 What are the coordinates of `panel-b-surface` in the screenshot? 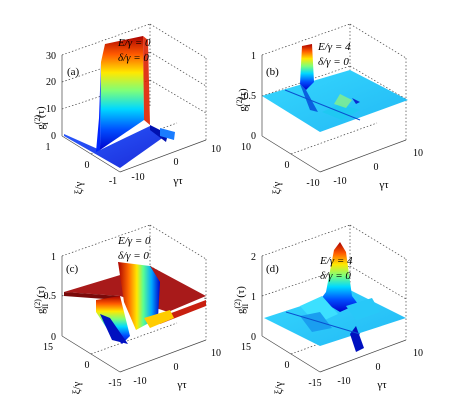 It's located at (335, 88).